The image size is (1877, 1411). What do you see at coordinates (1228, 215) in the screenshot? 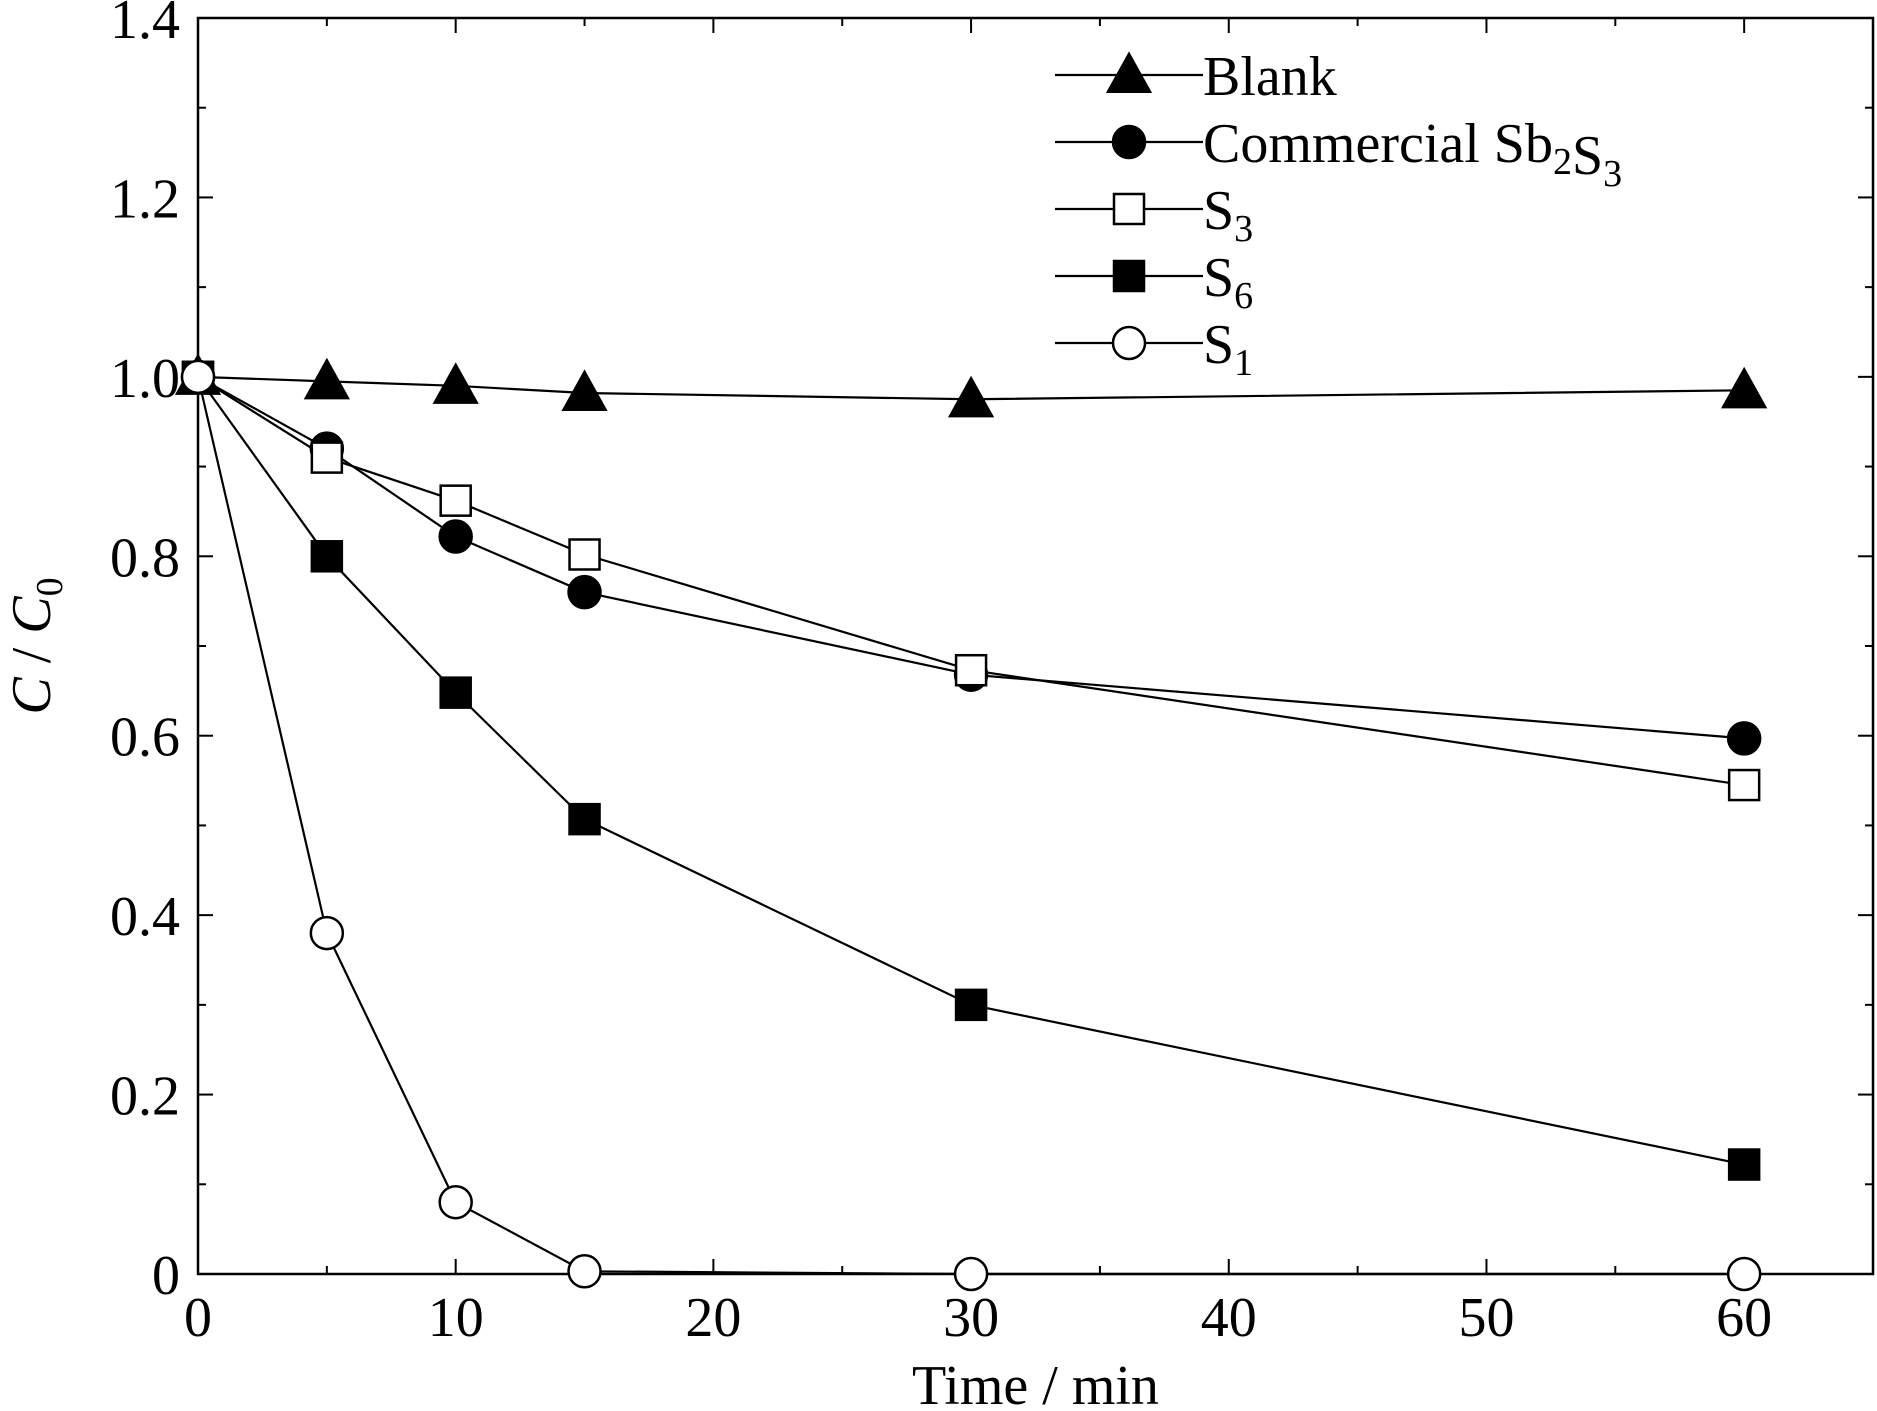
I see `legend-label: S3` at bounding box center [1228, 215].